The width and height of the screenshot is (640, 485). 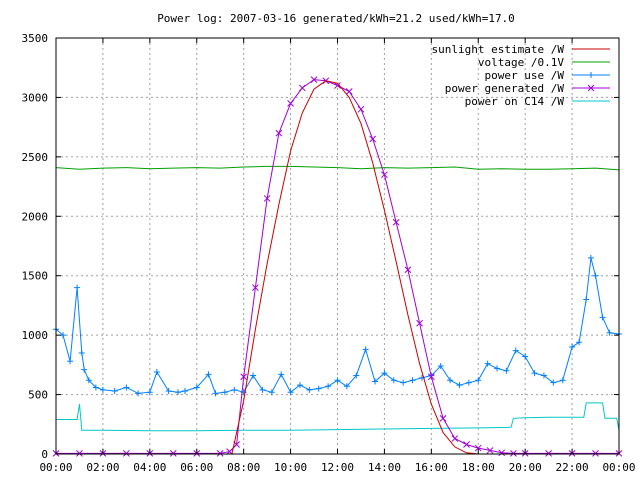 What do you see at coordinates (498, 49) in the screenshot?
I see `legend-label: sunlight estimate /W` at bounding box center [498, 49].